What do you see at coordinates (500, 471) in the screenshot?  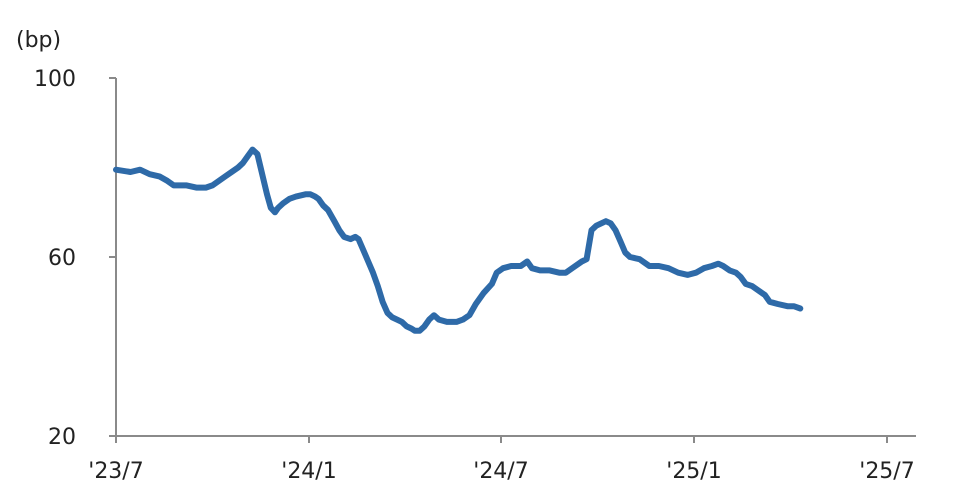 I see `x-tick-label: '24/7` at bounding box center [500, 471].